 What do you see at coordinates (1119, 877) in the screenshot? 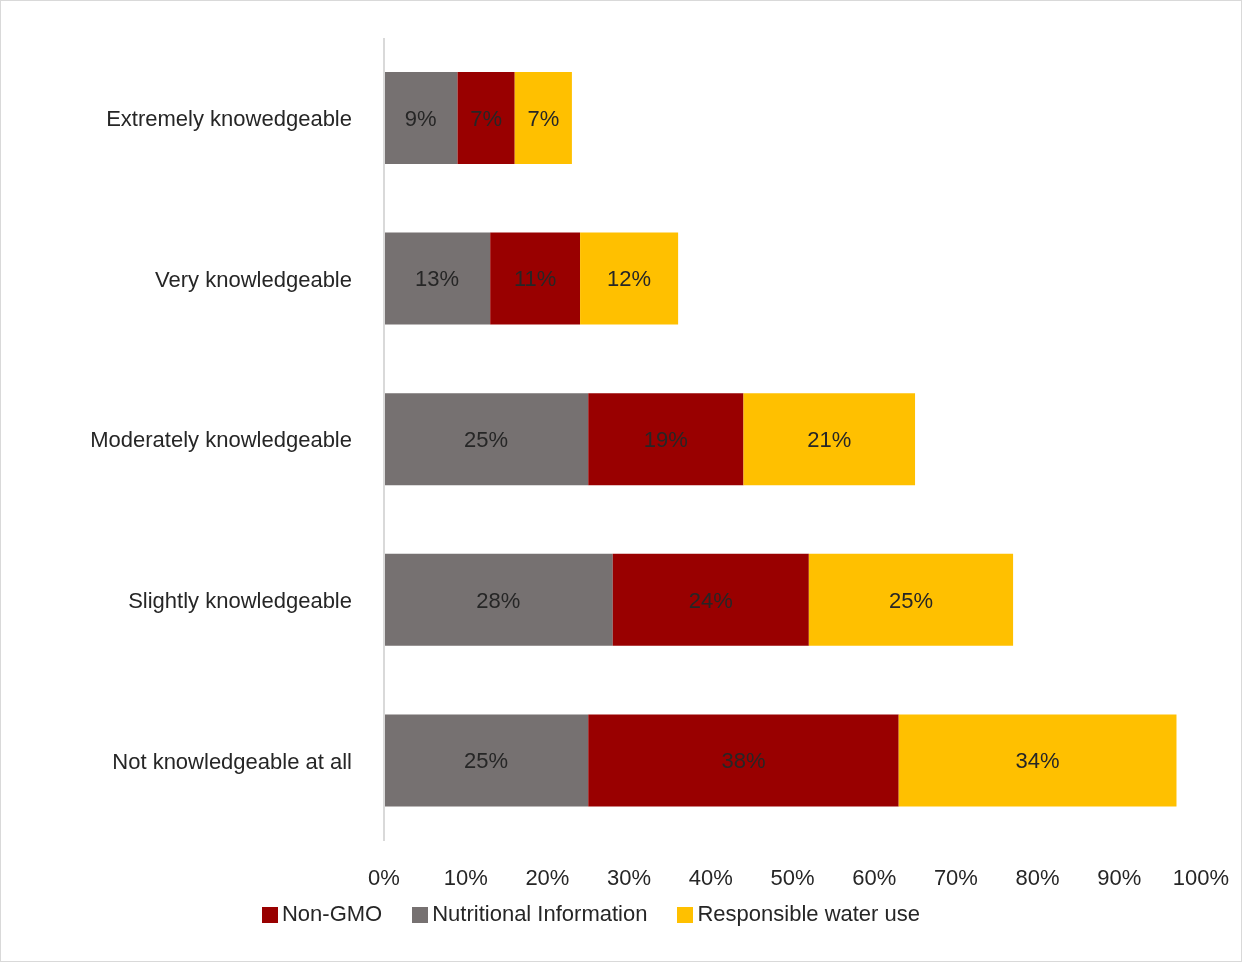
I see `x-tick-label: 90%` at bounding box center [1119, 877].